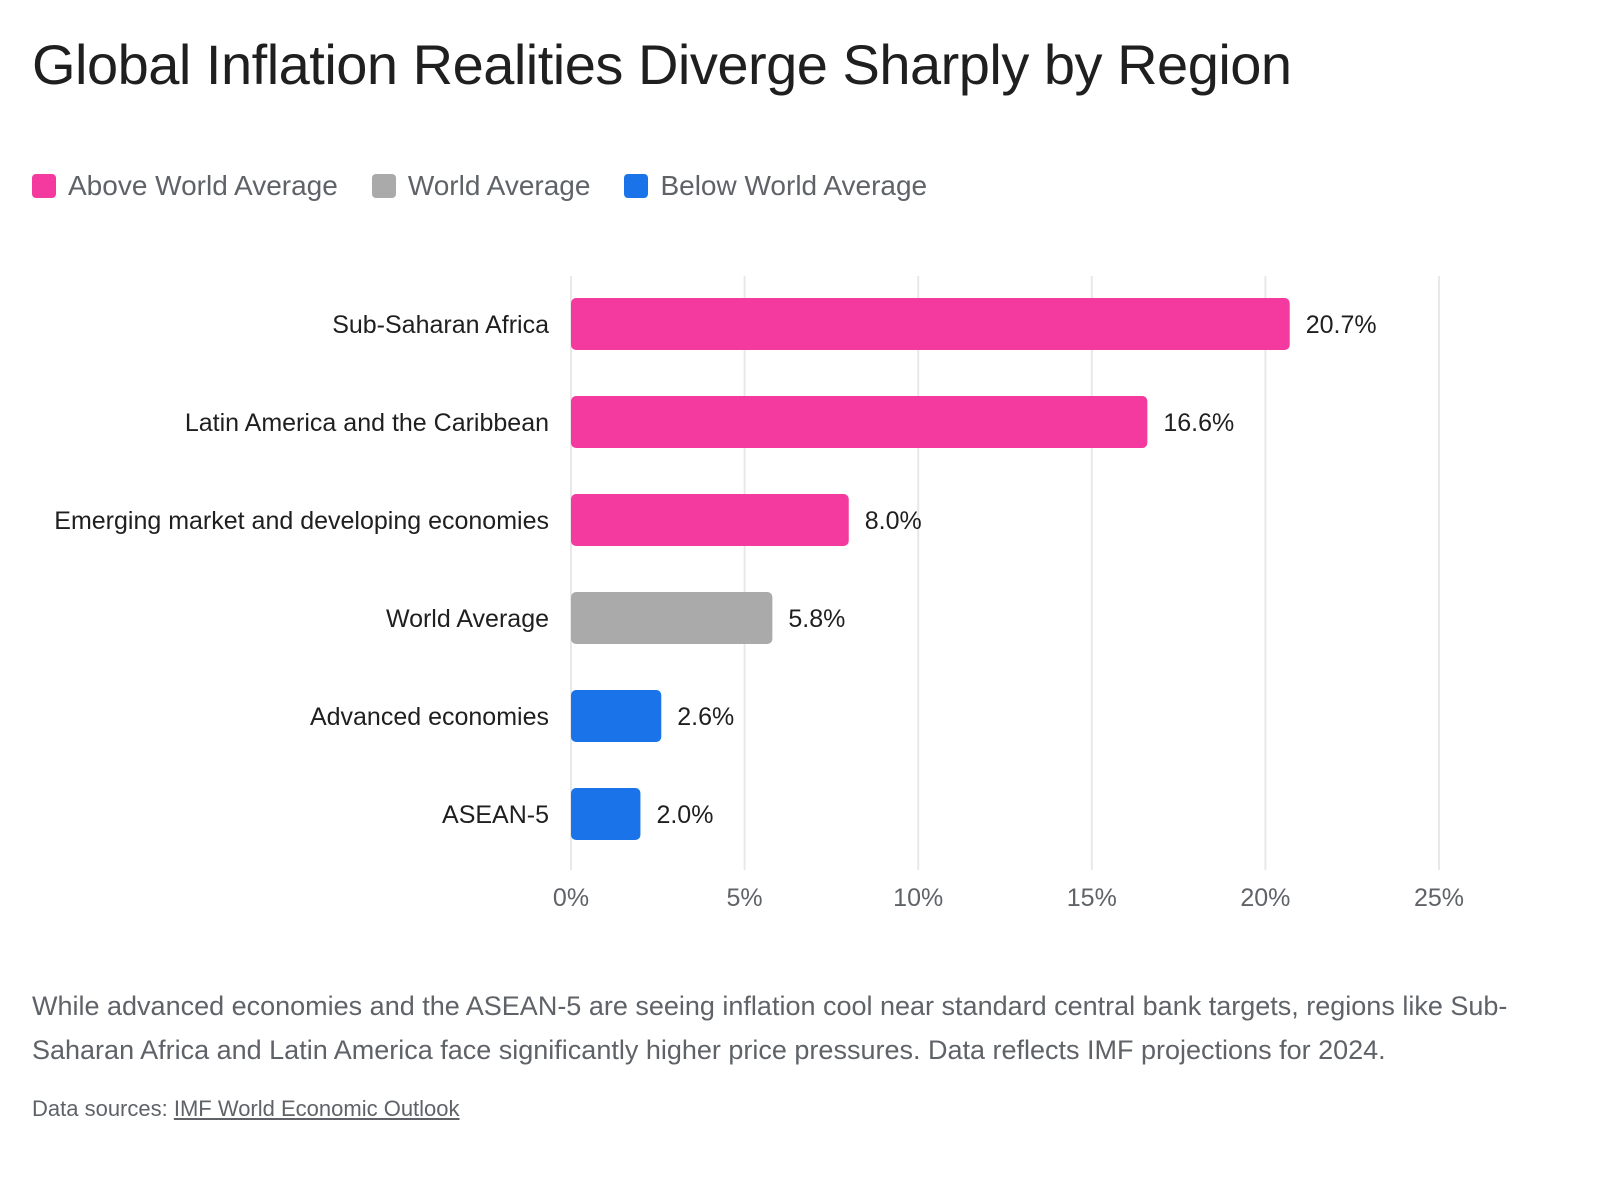 The image size is (1600, 1200). Describe the element at coordinates (705, 717) in the screenshot. I see `value-label: 2.6%` at that location.